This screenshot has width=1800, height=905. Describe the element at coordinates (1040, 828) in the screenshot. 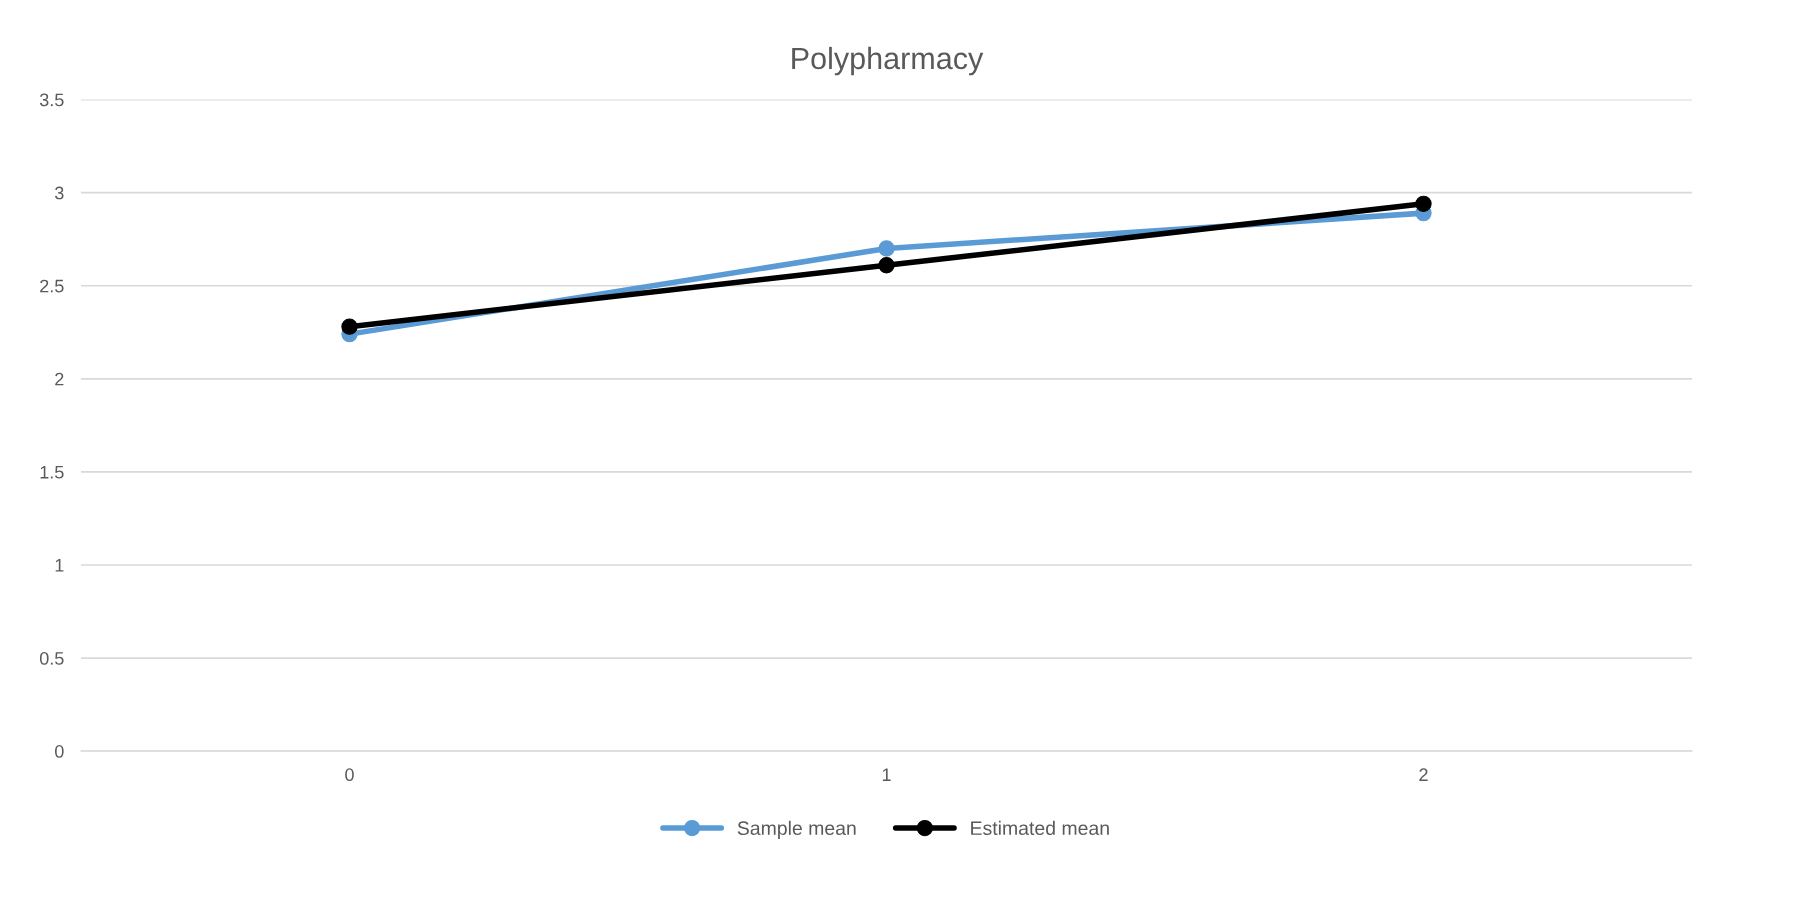

I see `legend-label: Estimated mean` at that location.